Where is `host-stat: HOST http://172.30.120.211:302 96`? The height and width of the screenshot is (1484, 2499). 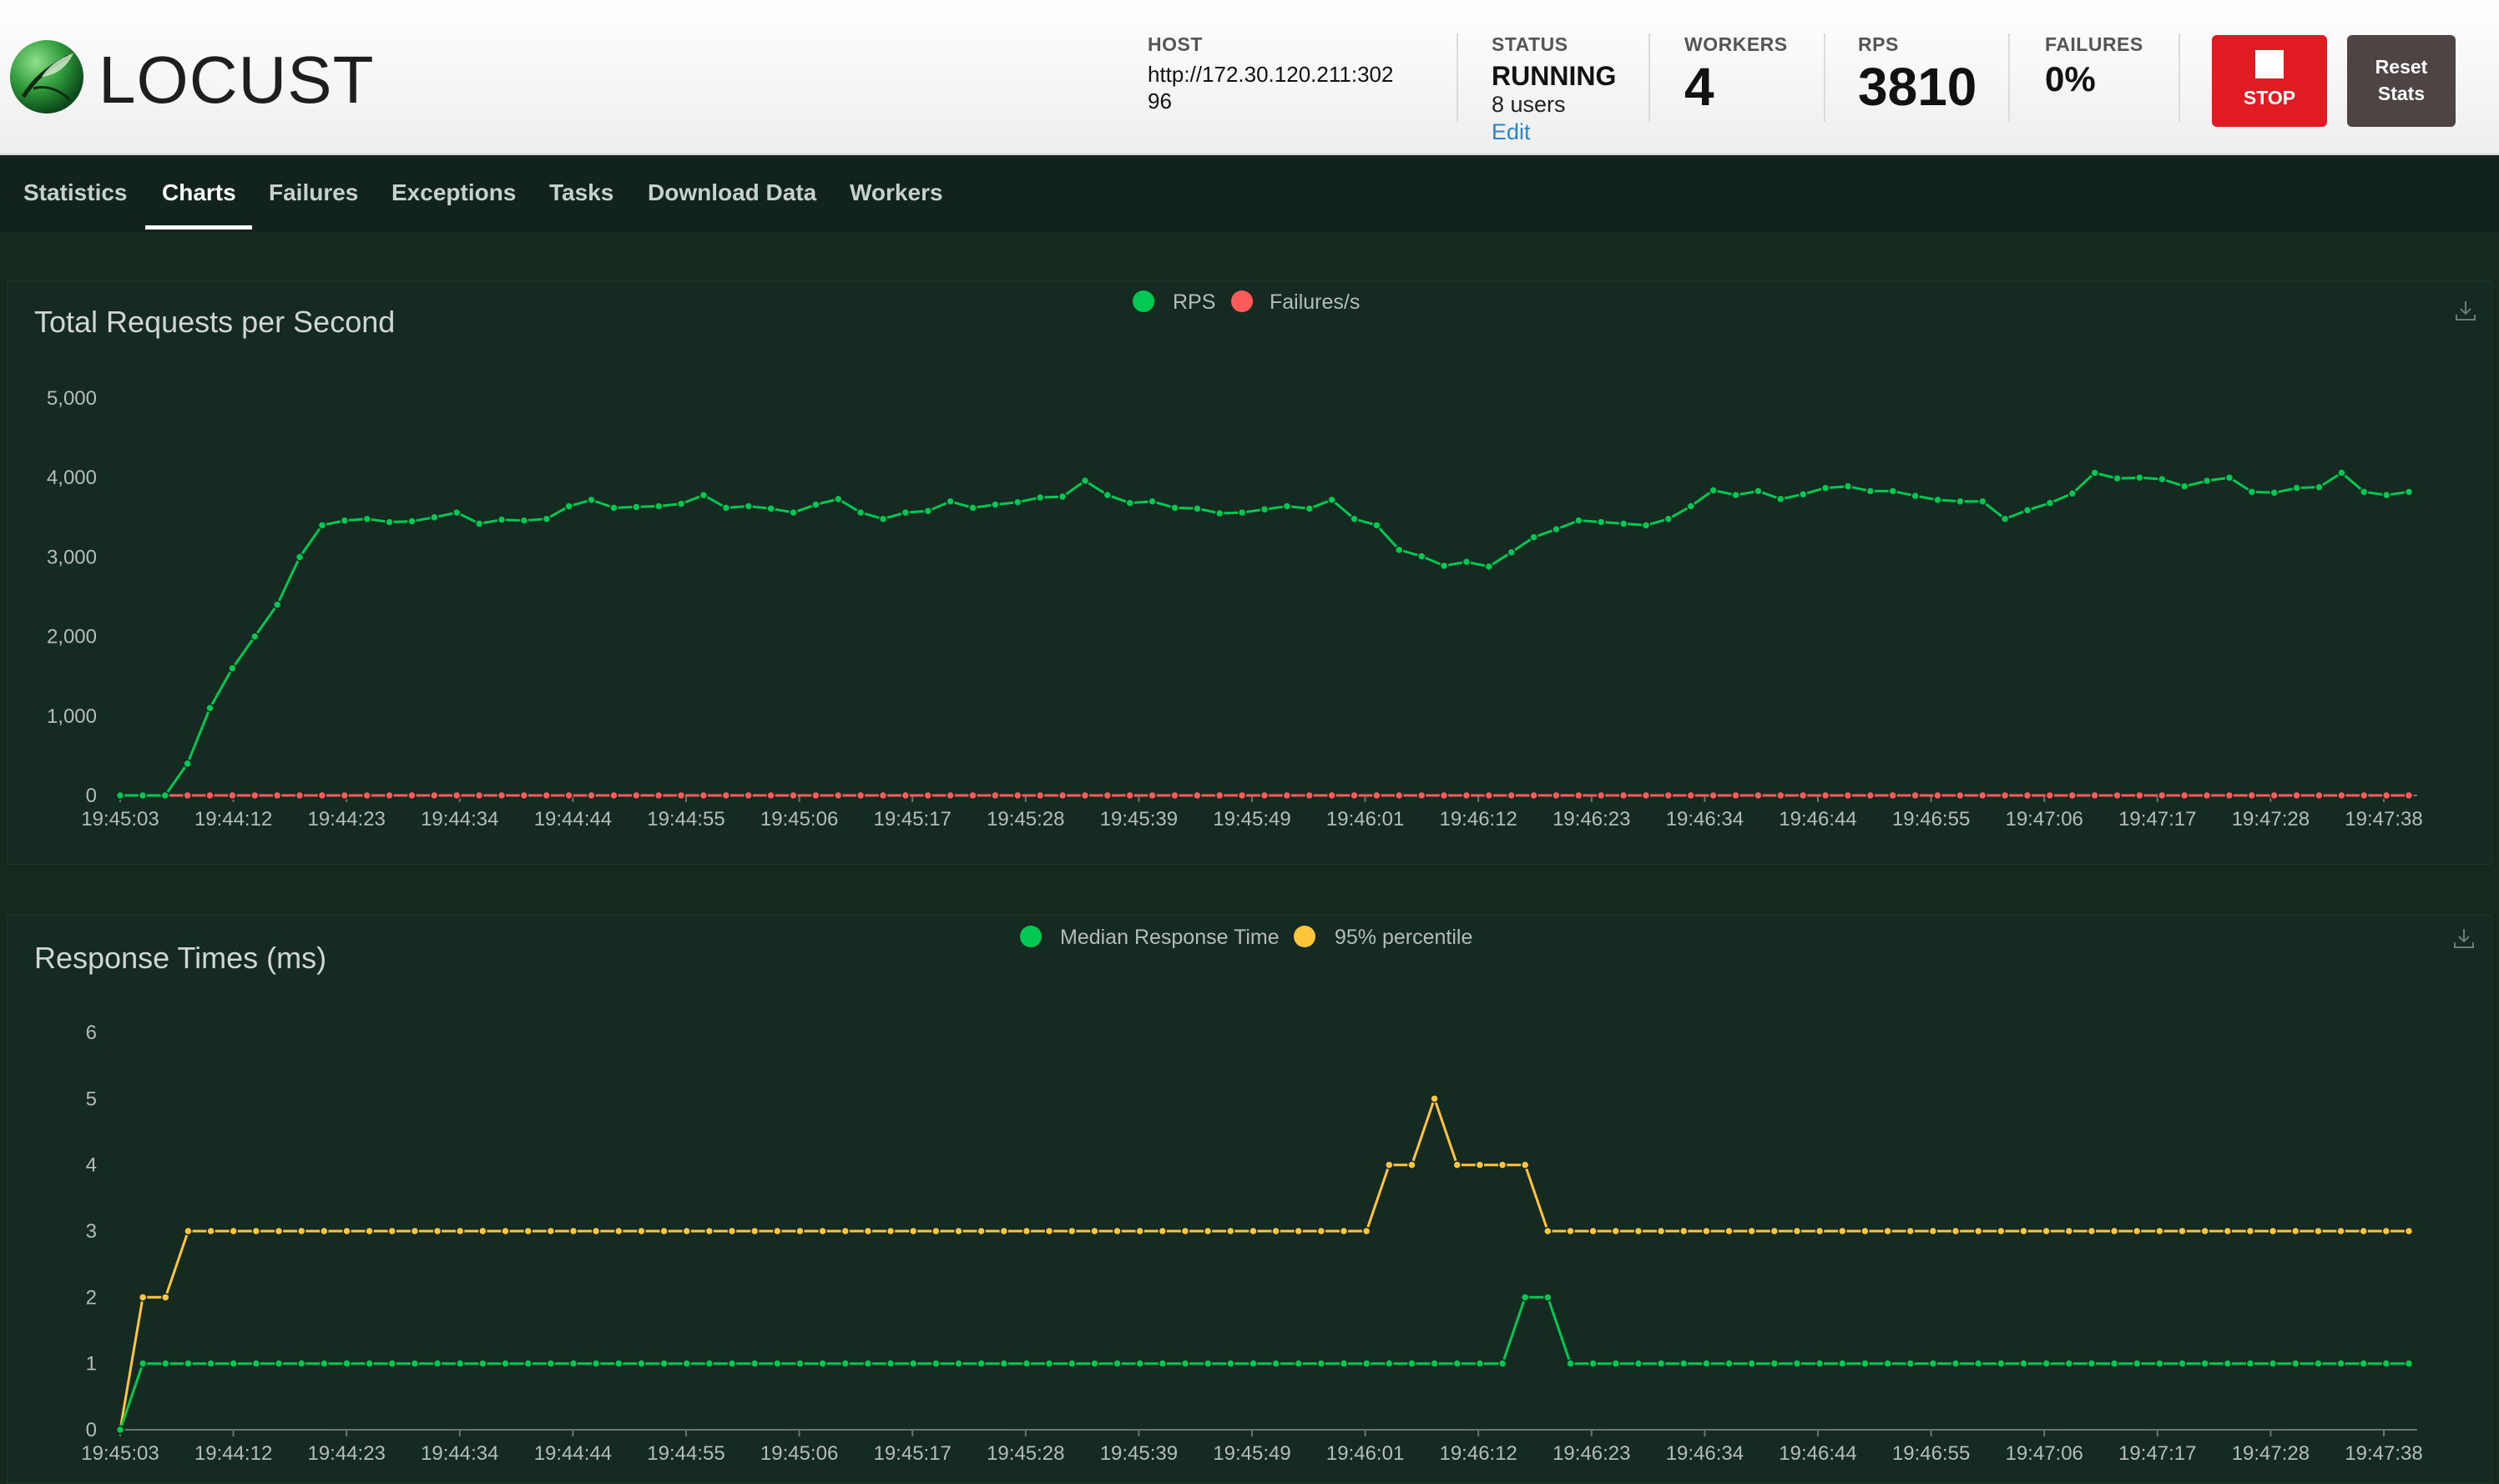
host-stat: HOST http://172.30.120.211:302 96 is located at coordinates (1270, 73).